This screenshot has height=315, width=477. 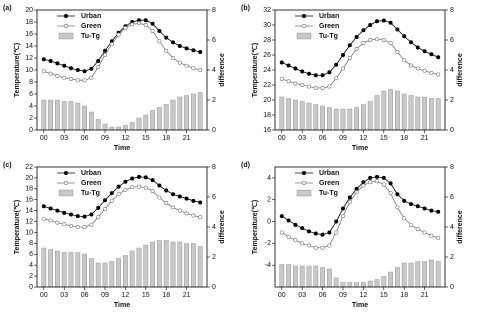 What do you see at coordinates (267, 70) in the screenshot?
I see `y-tick-label: 24` at bounding box center [267, 70].